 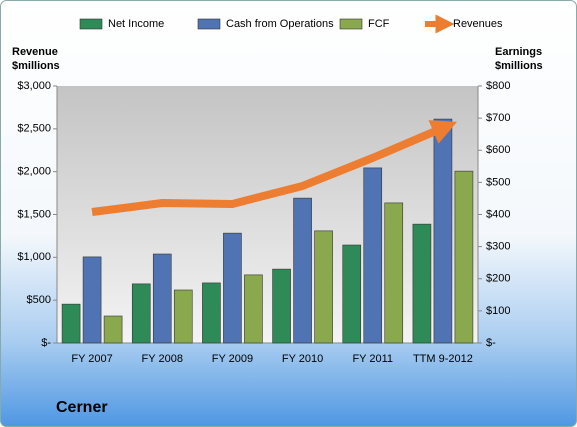 I want to click on y2-tick-label: $800, so click(x=498, y=86).